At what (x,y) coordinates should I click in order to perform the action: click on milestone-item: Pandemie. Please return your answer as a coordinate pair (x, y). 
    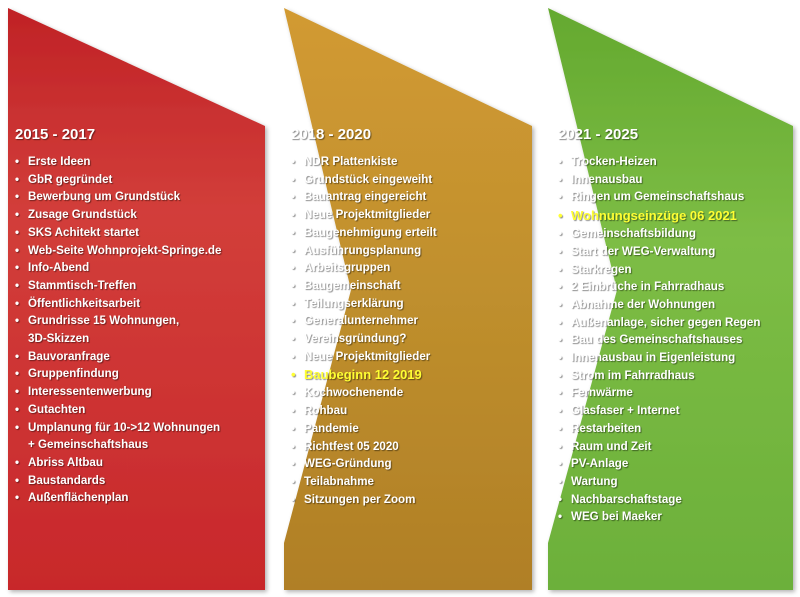
    Looking at the image, I should click on (396, 429).